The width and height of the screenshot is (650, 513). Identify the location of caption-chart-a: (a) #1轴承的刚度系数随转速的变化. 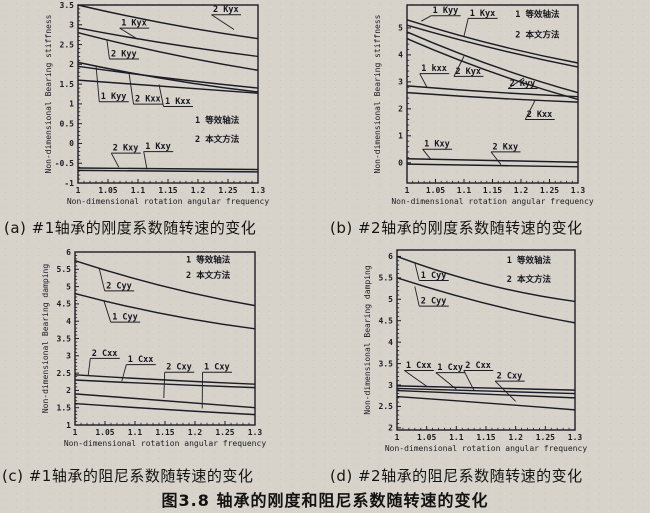
(130, 228).